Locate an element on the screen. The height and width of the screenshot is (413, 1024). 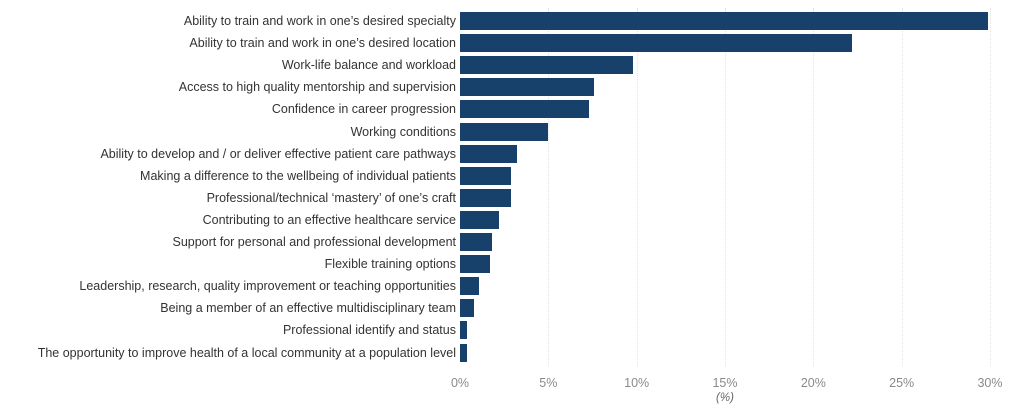
x-axis-title: (%) is located at coordinates (725, 398).